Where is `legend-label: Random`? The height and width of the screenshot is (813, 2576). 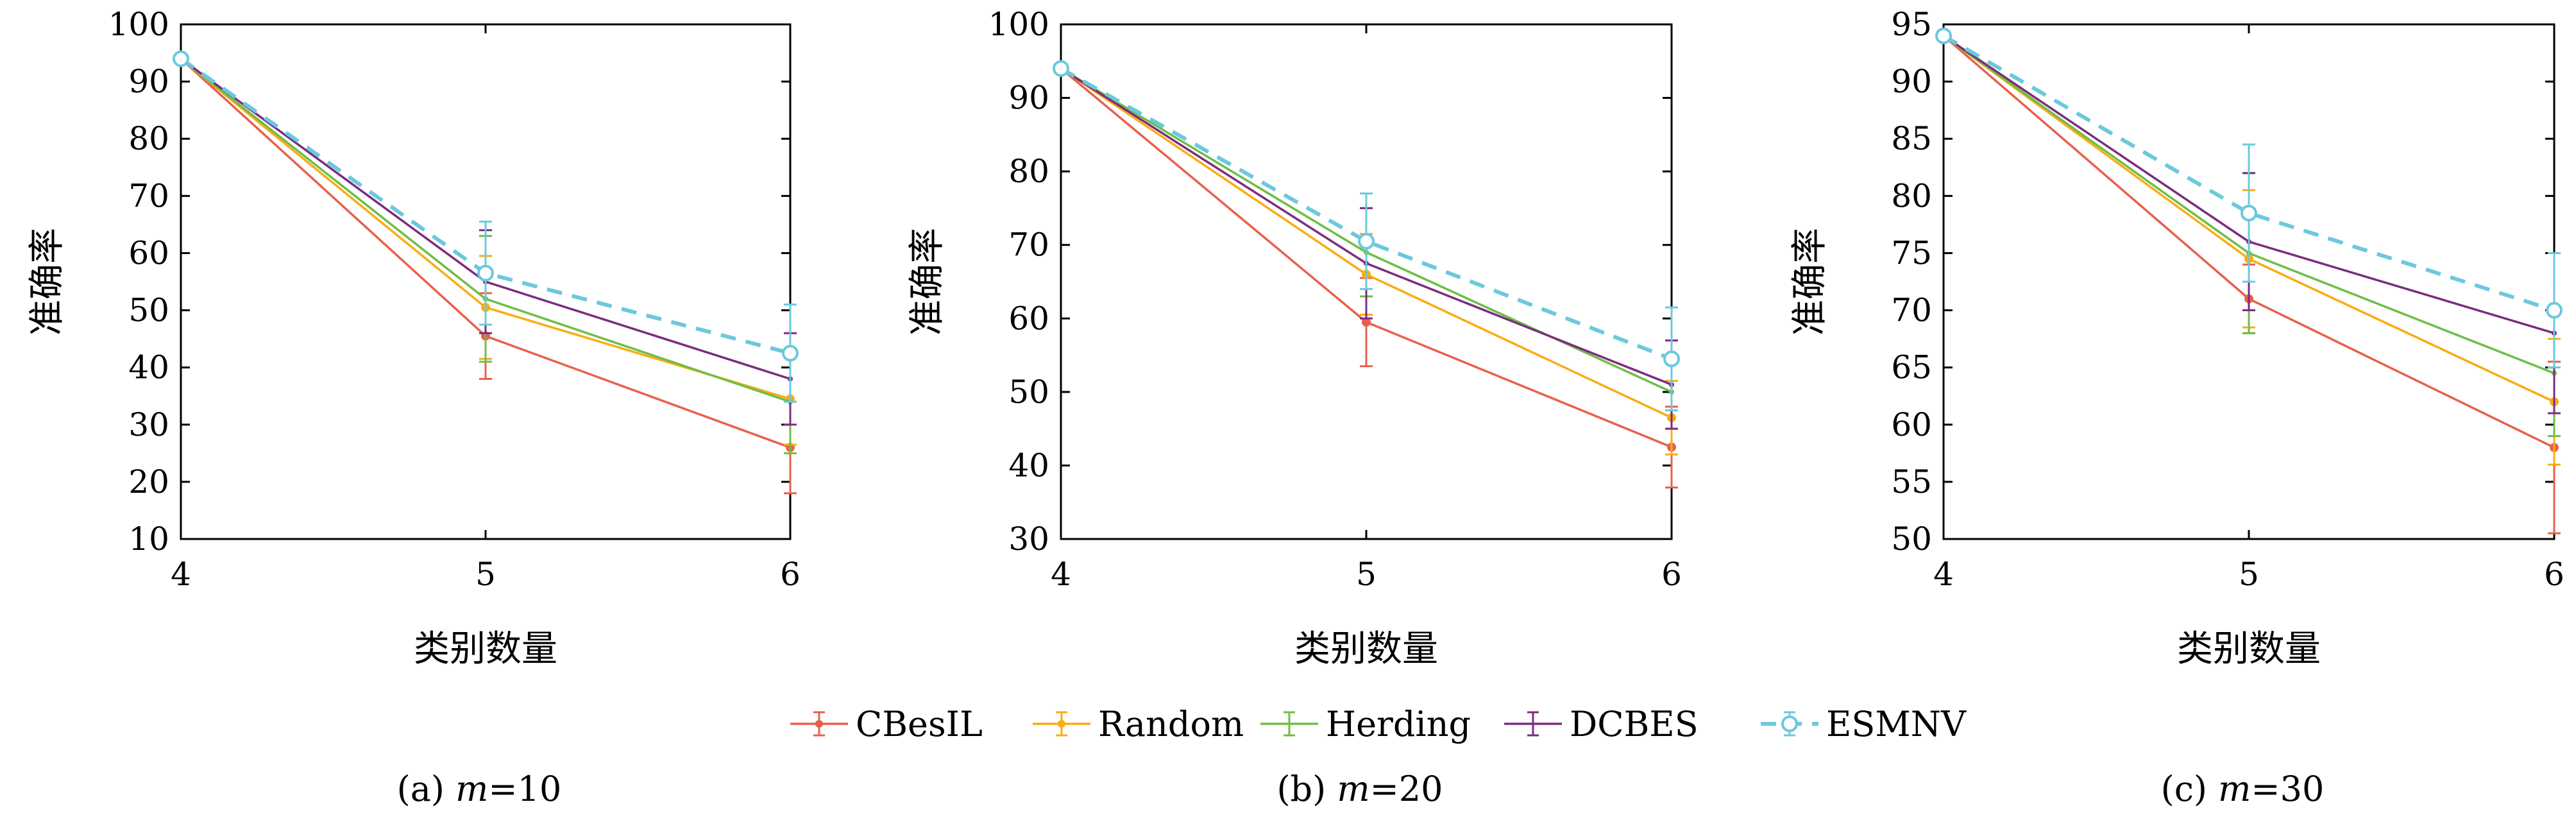 legend-label: Random is located at coordinates (1171, 724).